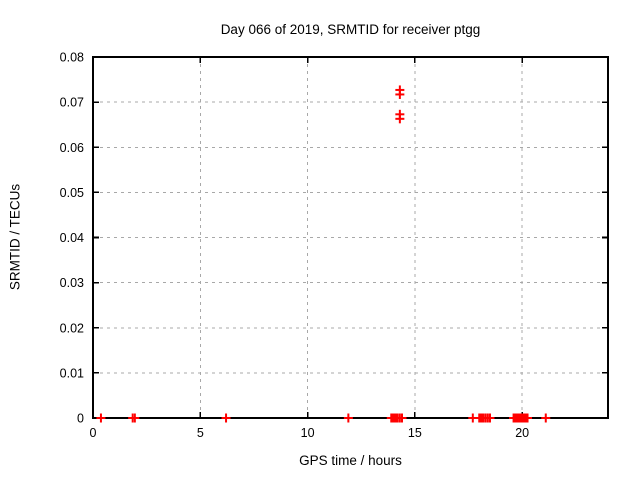 The image size is (640, 480). What do you see at coordinates (72, 193) in the screenshot?
I see `y-tick-label: 0.05` at bounding box center [72, 193].